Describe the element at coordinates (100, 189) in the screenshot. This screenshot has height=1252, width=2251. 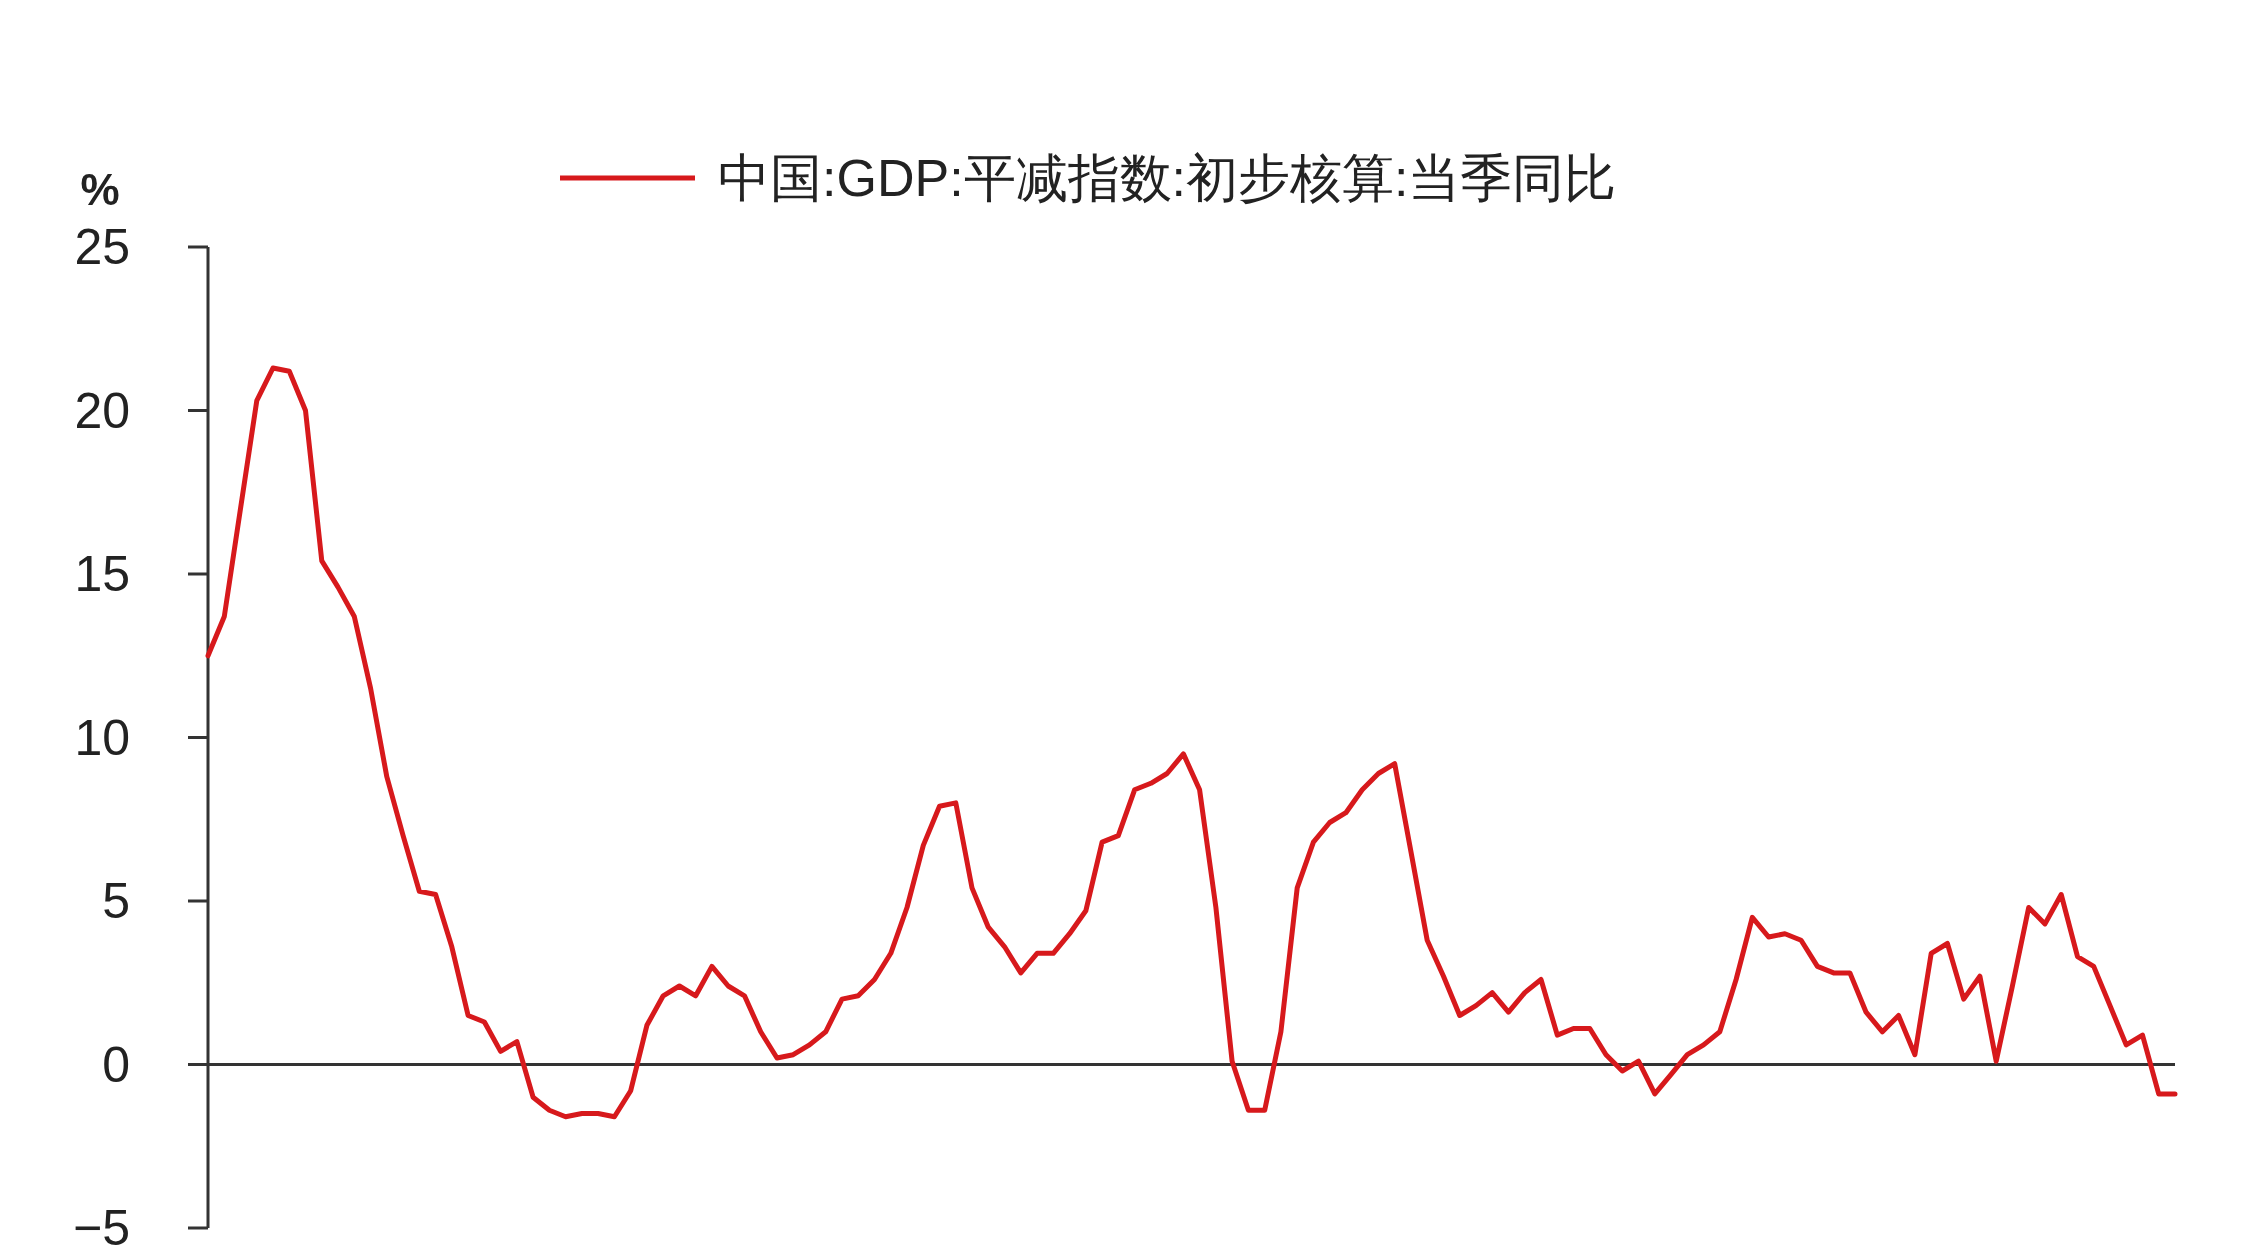
I see `y-axis-title: %` at that location.